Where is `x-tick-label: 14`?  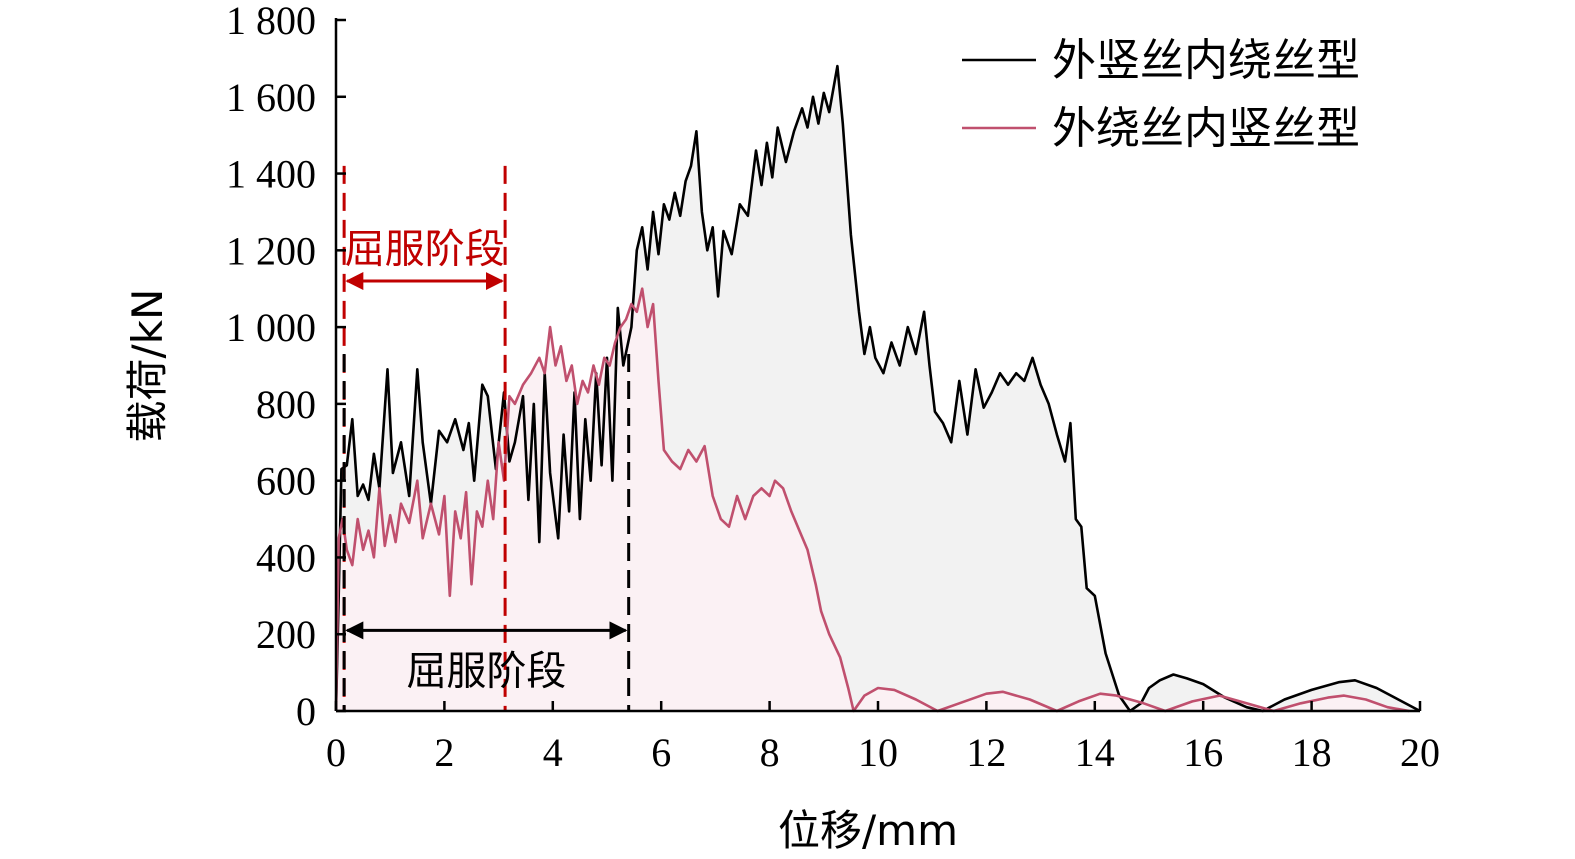 x-tick-label: 14 is located at coordinates (1095, 752).